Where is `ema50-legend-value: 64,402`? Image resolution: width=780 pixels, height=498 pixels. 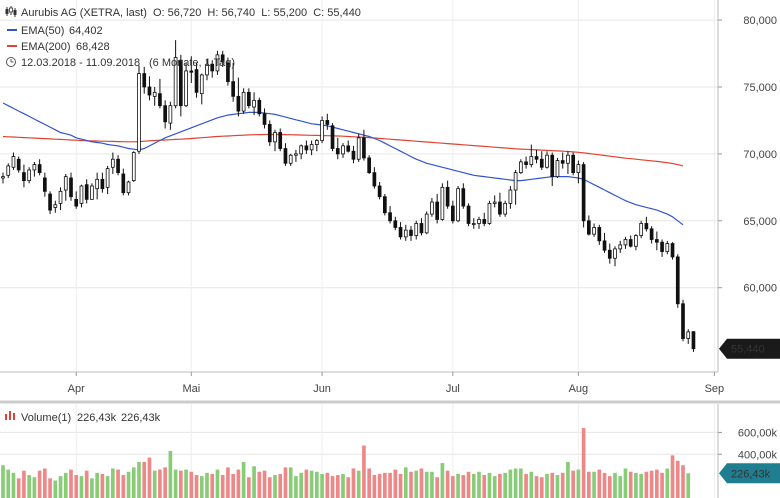
ema50-legend-value: 64,402 is located at coordinates (86, 31).